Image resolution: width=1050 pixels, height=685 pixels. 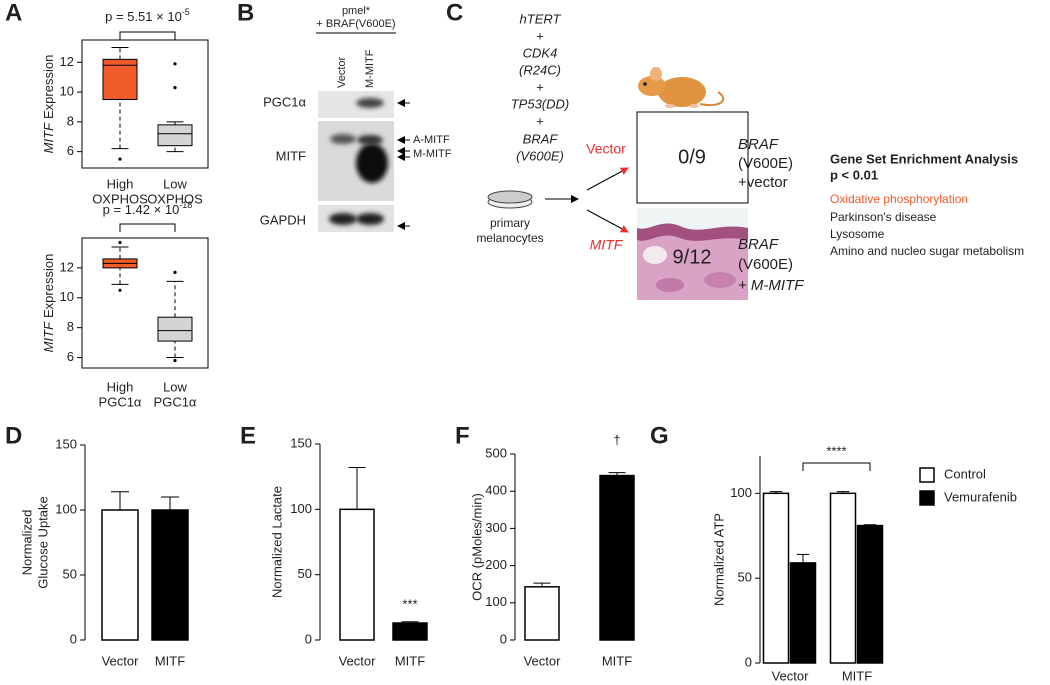 I want to click on band-label: M-MITF, so click(x=432, y=154).